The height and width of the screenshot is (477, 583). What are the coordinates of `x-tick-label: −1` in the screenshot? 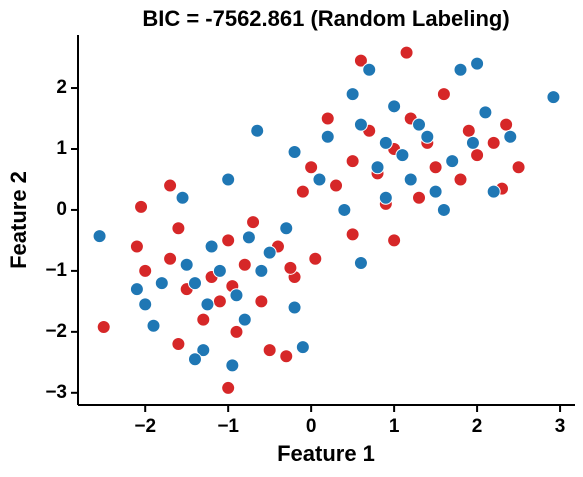 It's located at (228, 426).